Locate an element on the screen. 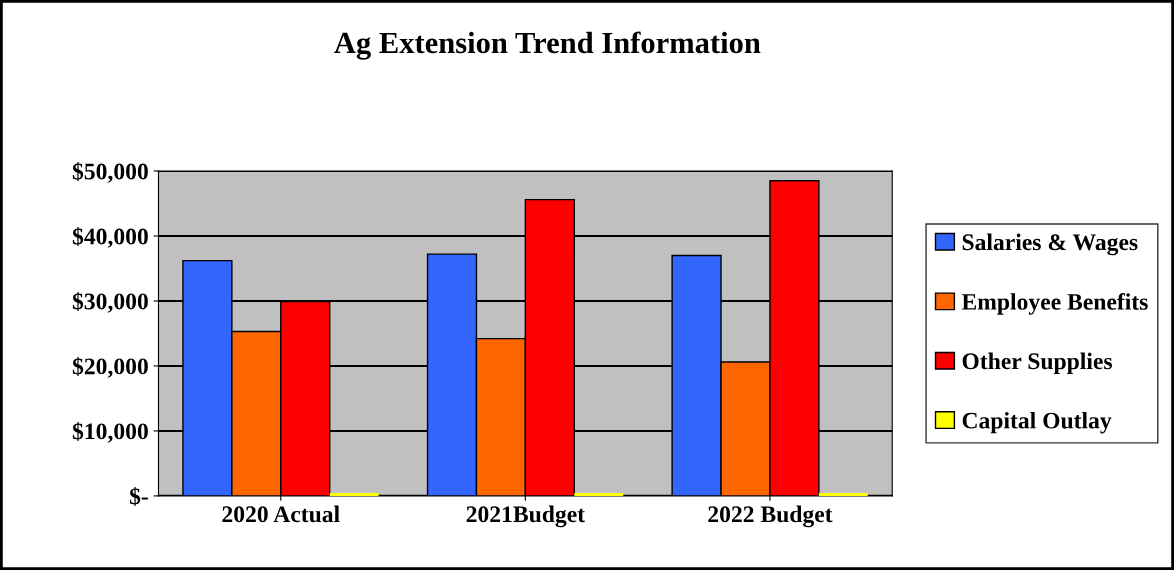 This screenshot has width=1174, height=570. legend-label: Salaries & Wages is located at coordinates (1050, 244).